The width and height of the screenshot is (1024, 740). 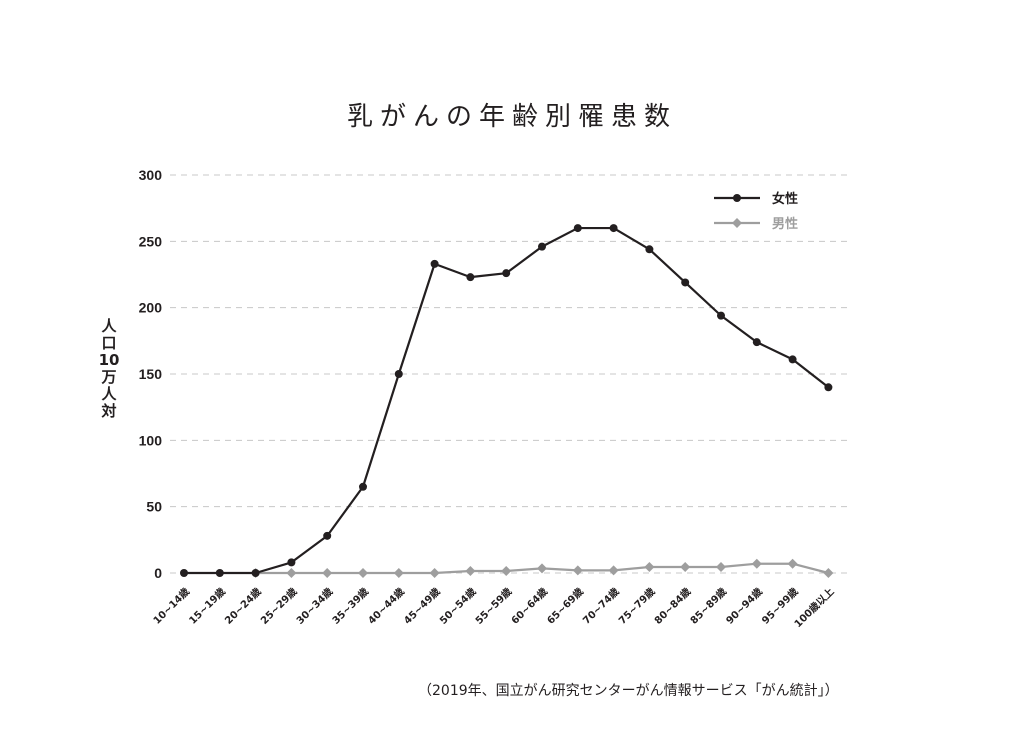 What do you see at coordinates (207, 606) in the screenshot?
I see `x-tick-label: 15~19歳` at bounding box center [207, 606].